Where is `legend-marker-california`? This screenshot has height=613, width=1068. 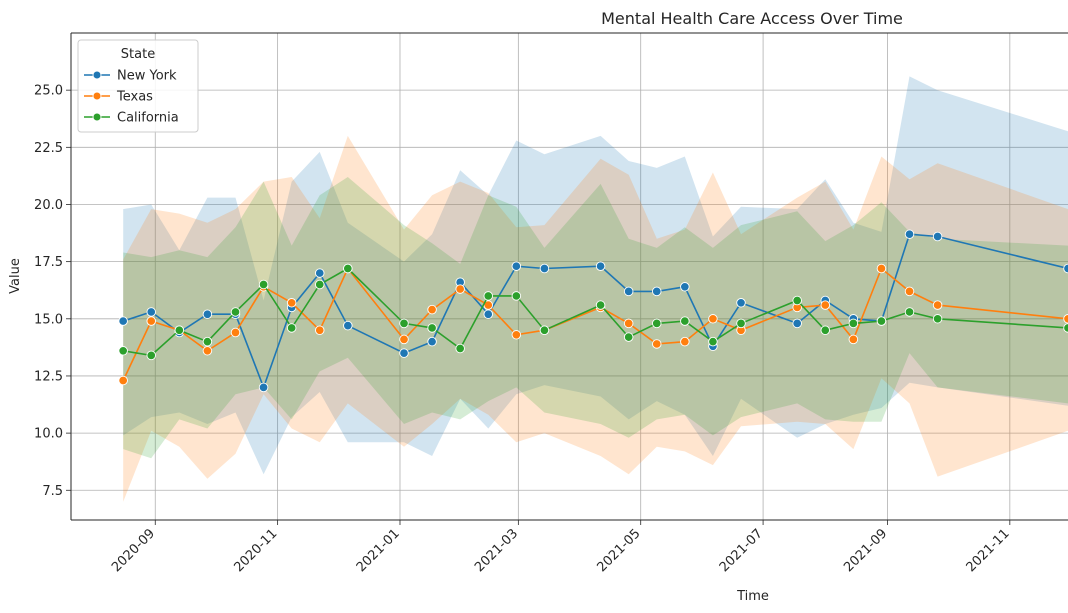
legend-marker-california is located at coordinates (97, 117).